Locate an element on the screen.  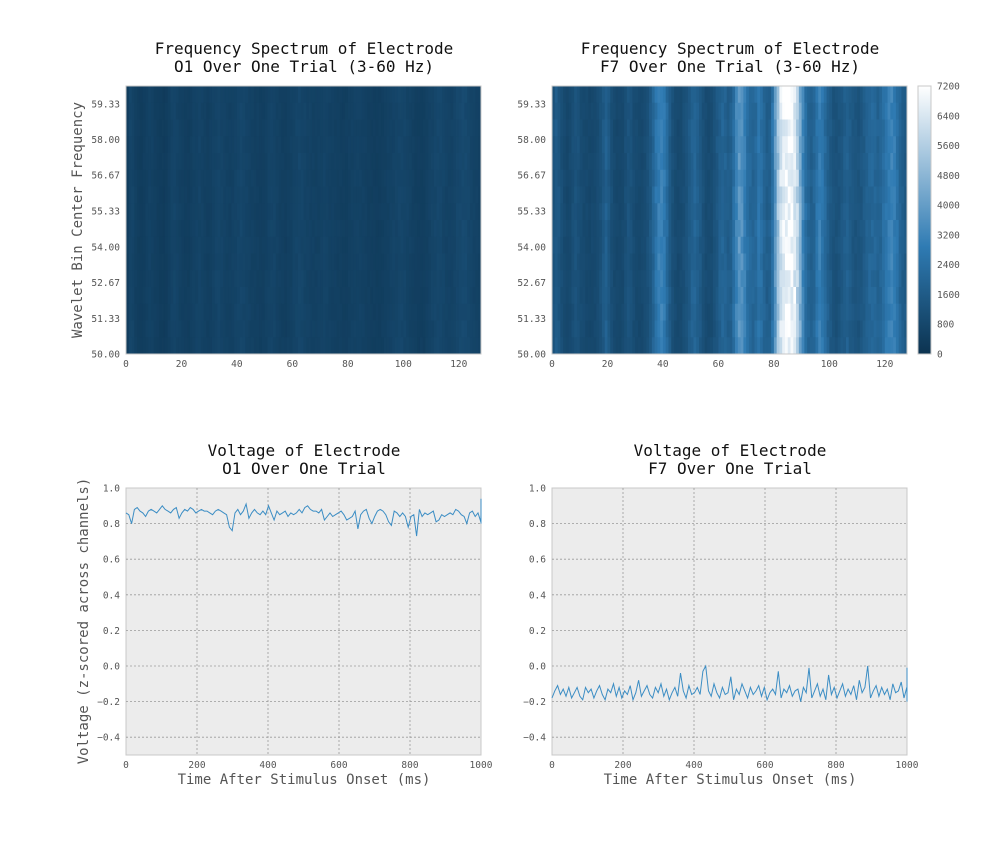
f7-voltage-x-tick-label: 200 is located at coordinates (622, 765).